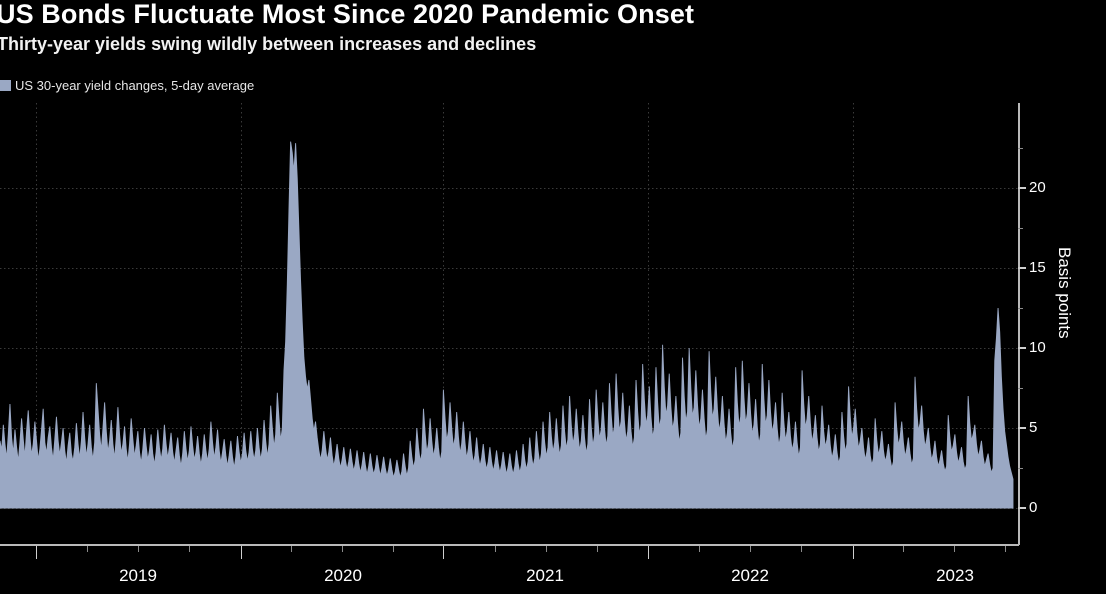 This screenshot has width=1106, height=594. What do you see at coordinates (1037, 187) in the screenshot?
I see `y-tick-label: 20` at bounding box center [1037, 187].